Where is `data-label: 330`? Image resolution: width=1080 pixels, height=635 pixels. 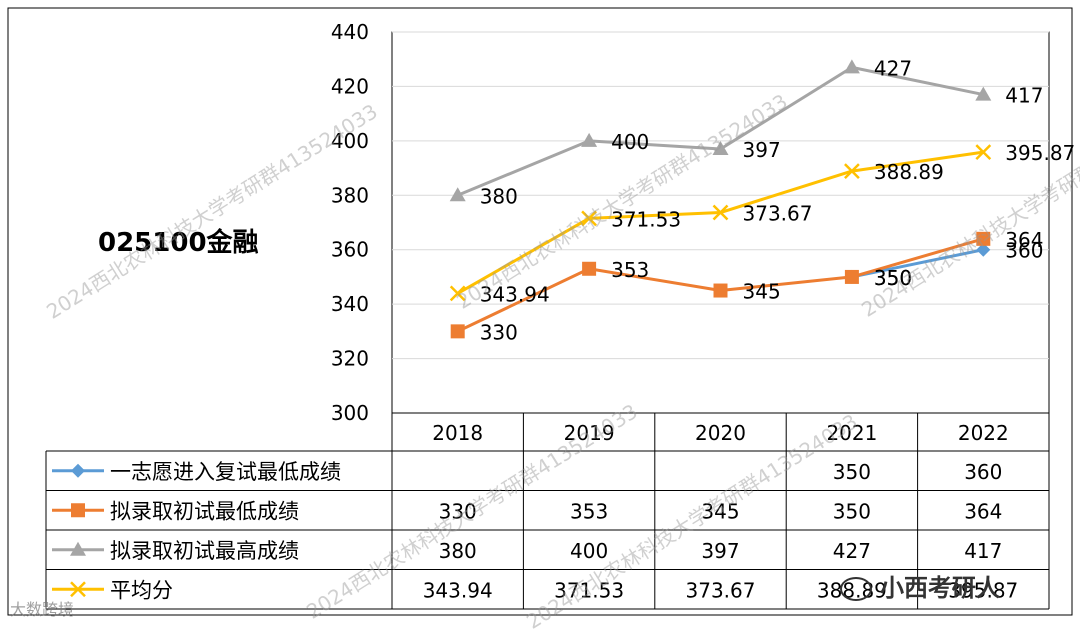 data-label: 330 is located at coordinates (499, 332).